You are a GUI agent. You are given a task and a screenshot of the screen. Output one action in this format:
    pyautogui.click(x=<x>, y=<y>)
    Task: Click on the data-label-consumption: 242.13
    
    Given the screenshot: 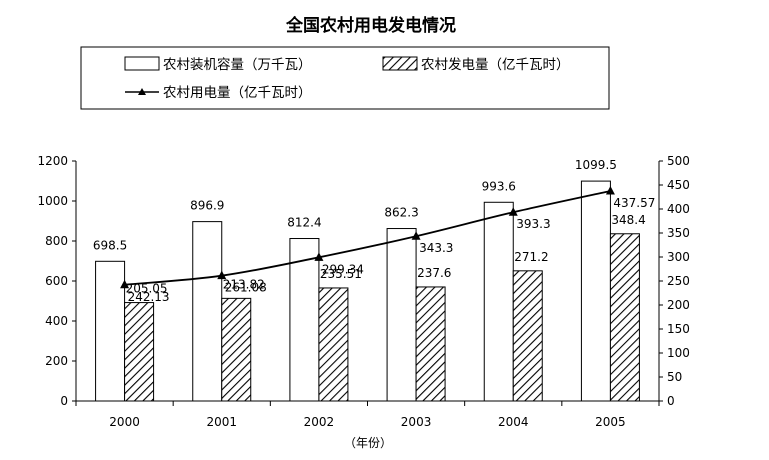 What is the action you would take?
    pyautogui.click(x=149, y=297)
    